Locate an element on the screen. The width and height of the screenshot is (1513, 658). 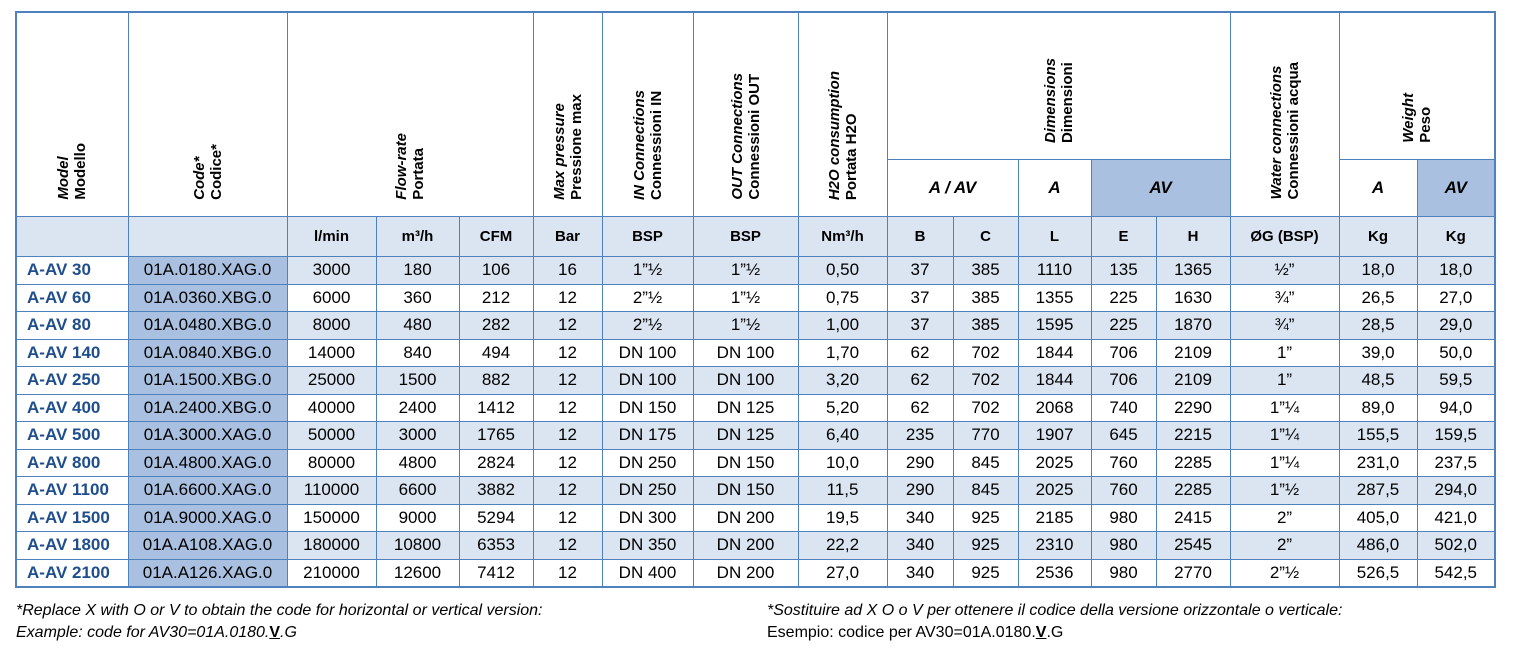
table-cell: 3882 is located at coordinates (496, 490).